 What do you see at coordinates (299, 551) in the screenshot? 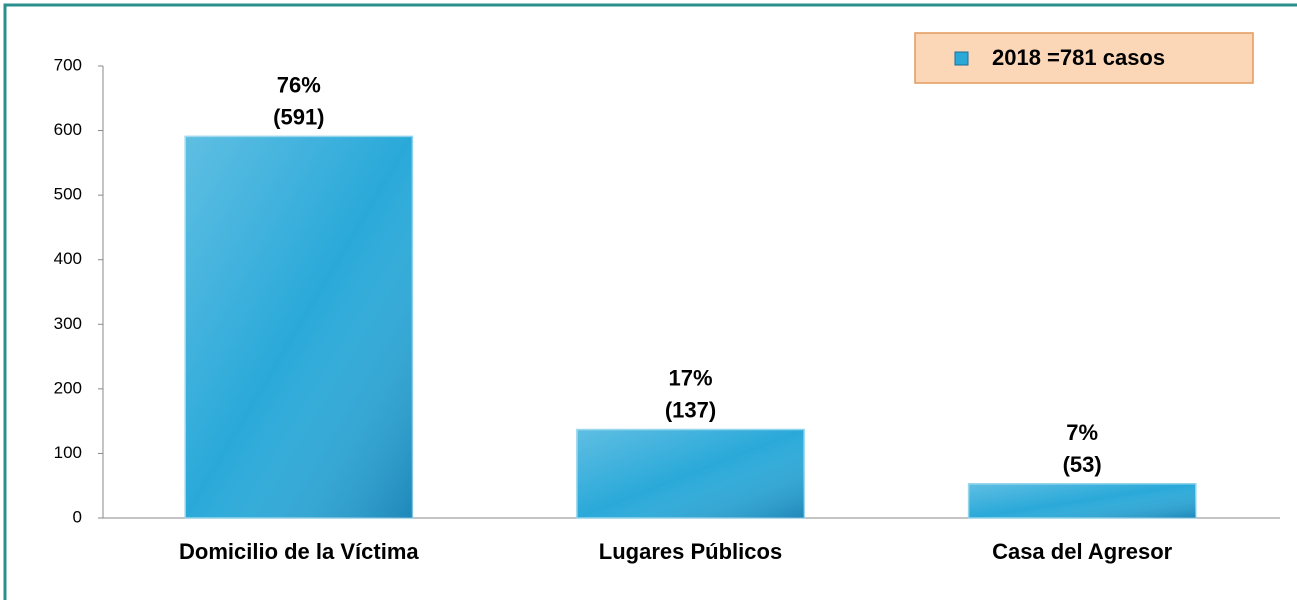
I see `x-tick-label: Domicilio de la Víctima` at bounding box center [299, 551].